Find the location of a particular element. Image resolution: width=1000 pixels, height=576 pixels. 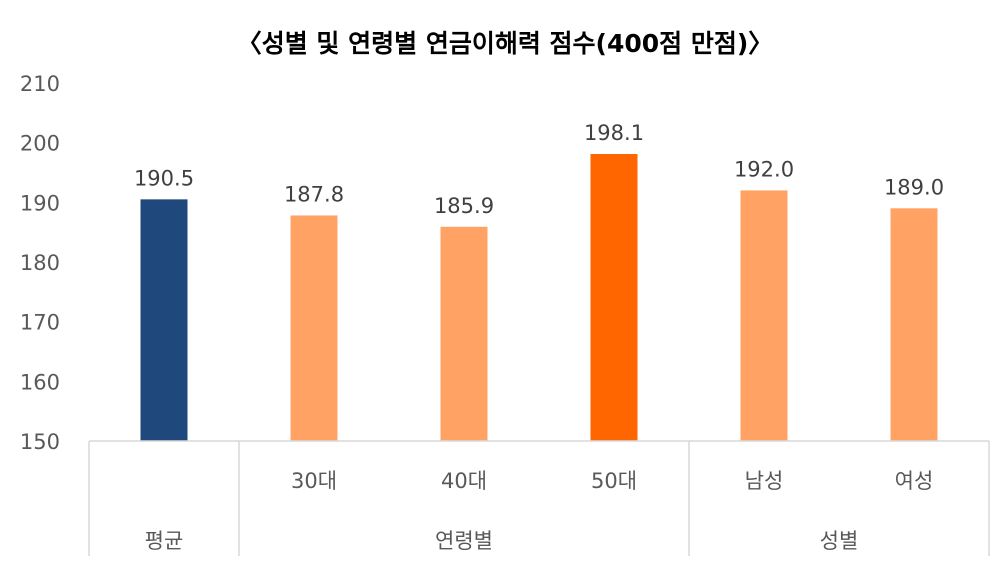

y-tick-label: 210 is located at coordinates (40, 84).